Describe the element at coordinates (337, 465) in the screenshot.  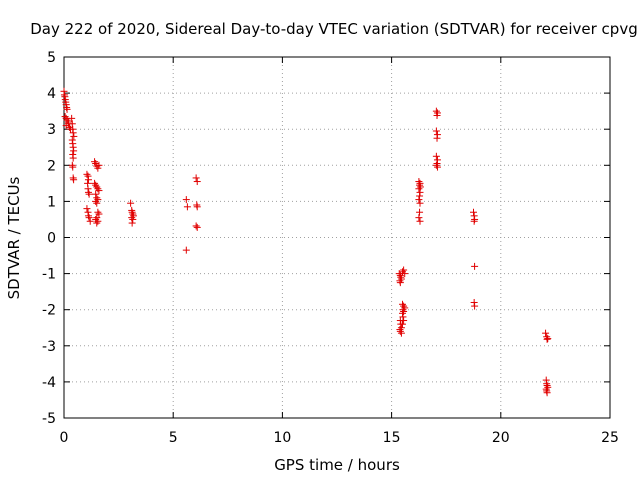
I see `x-axis-label: GPS time / hours` at that location.